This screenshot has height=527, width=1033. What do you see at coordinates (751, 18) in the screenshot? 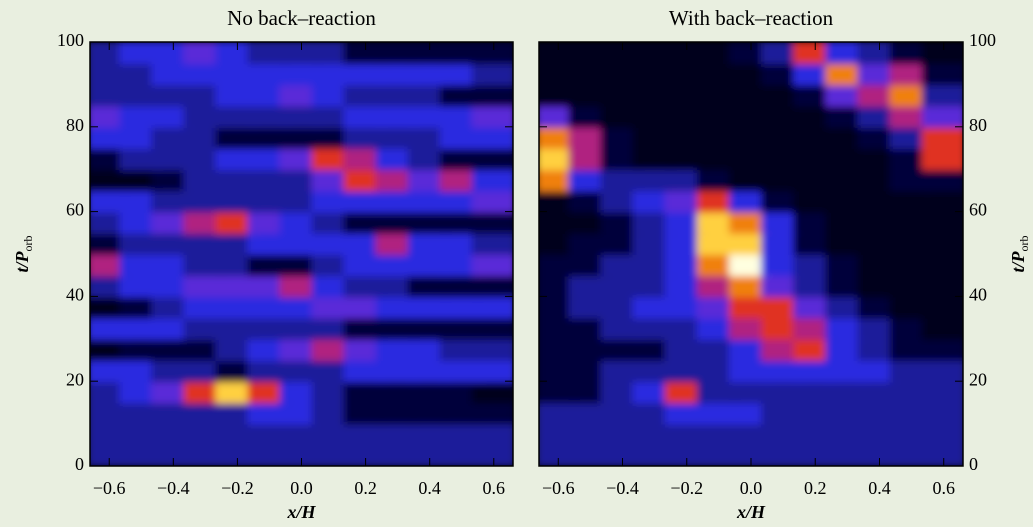
I see `panel-title: With back–reaction` at bounding box center [751, 18].